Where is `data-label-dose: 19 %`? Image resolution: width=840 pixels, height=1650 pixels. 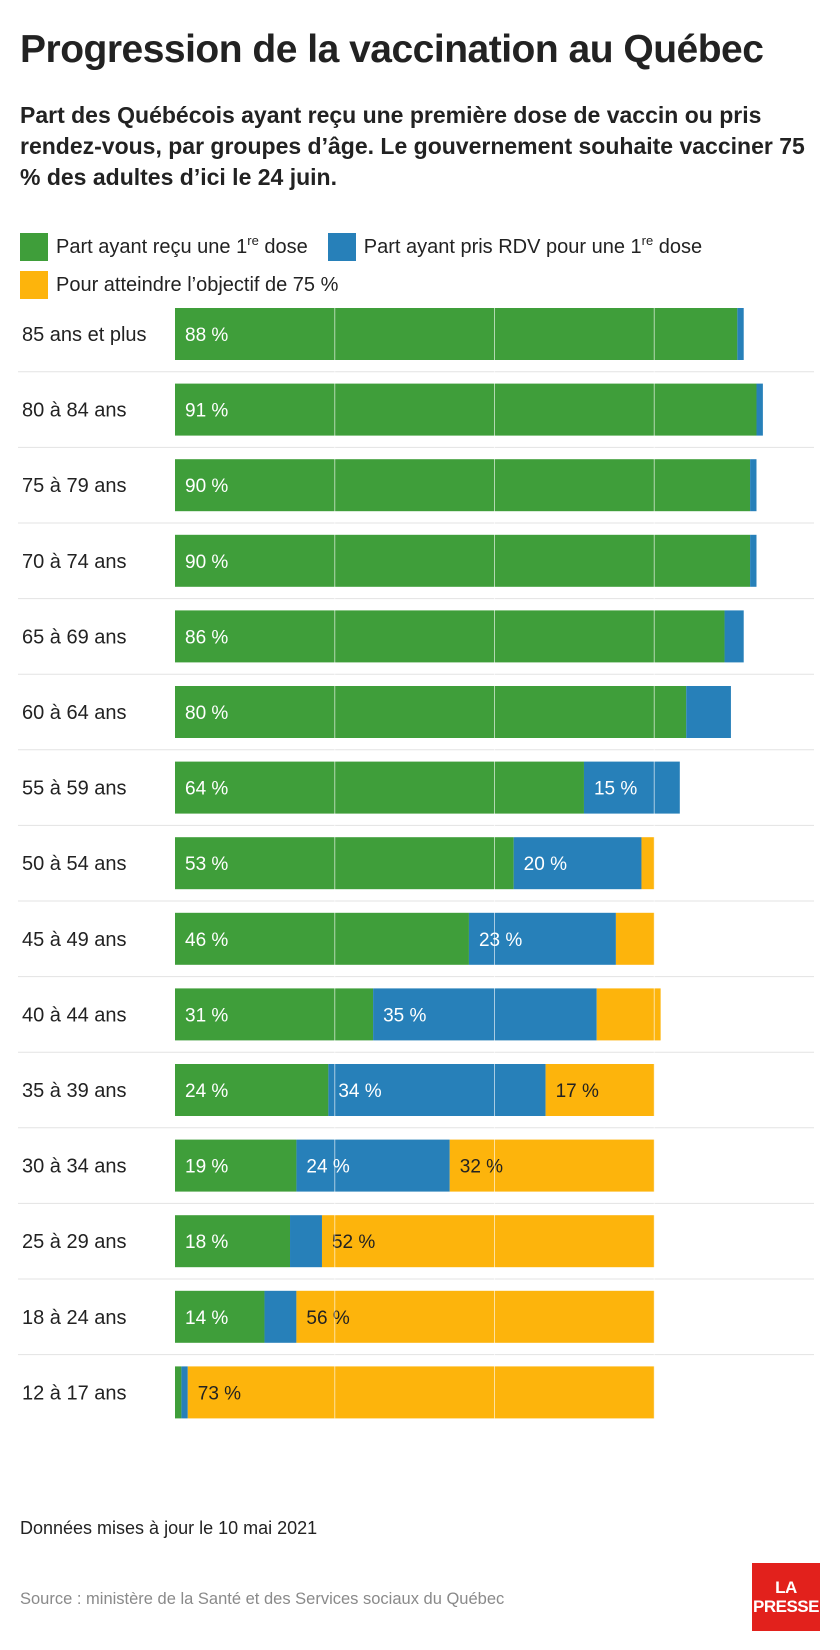
data-label-dose: 19 % is located at coordinates (206, 1167).